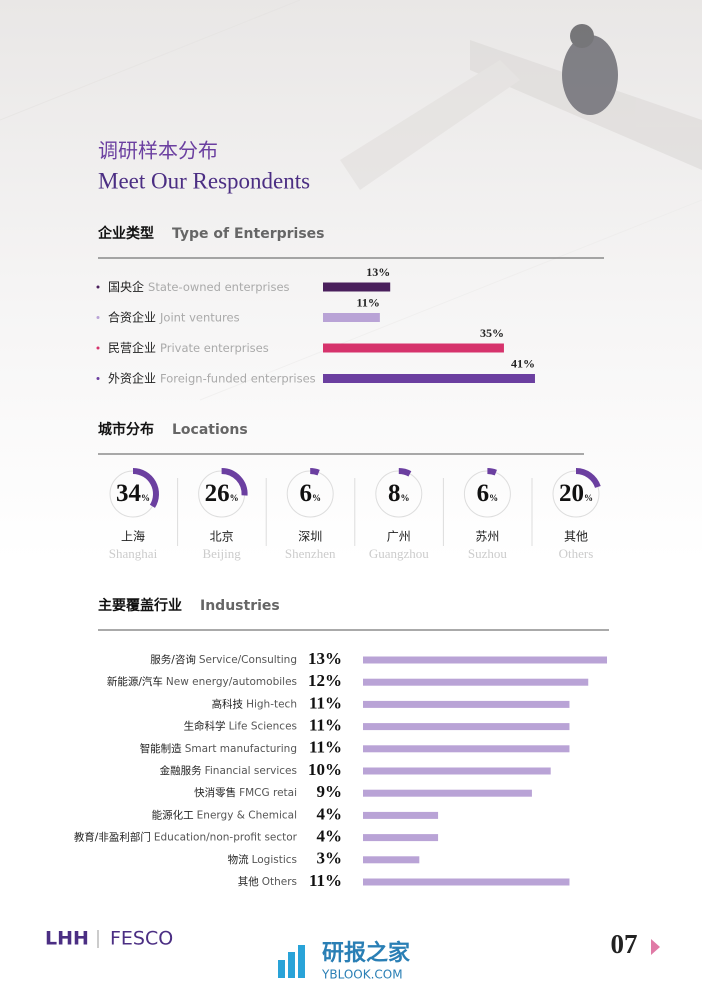 The width and height of the screenshot is (702, 991). What do you see at coordinates (262, 859) in the screenshot?
I see `category-label: 物流 Logistics` at bounding box center [262, 859].